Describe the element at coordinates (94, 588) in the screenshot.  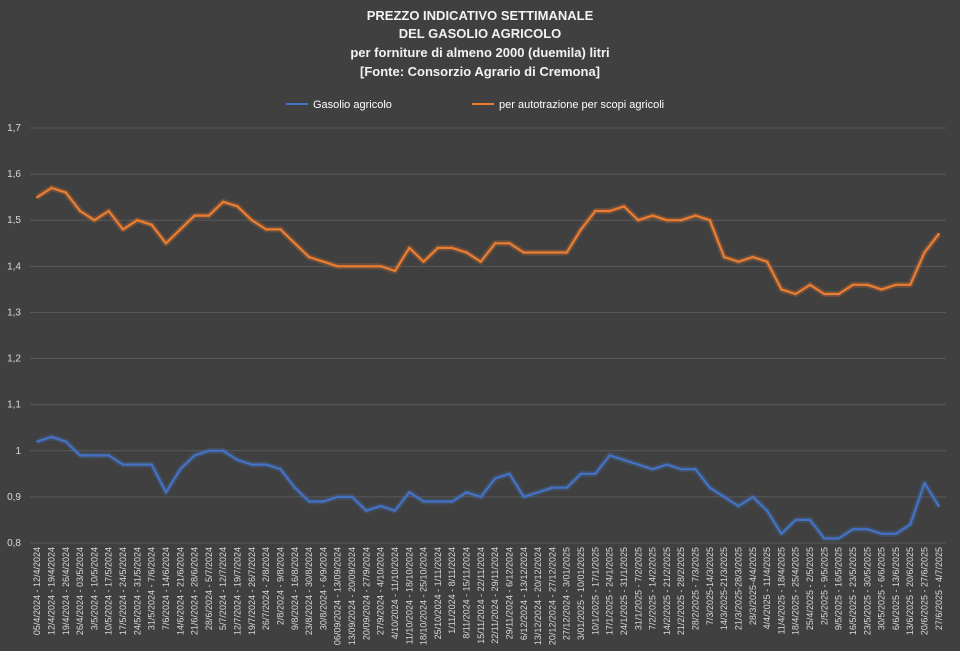
I see `x-tick-label: 3/5/2024 - 10/5/2024` at that location.